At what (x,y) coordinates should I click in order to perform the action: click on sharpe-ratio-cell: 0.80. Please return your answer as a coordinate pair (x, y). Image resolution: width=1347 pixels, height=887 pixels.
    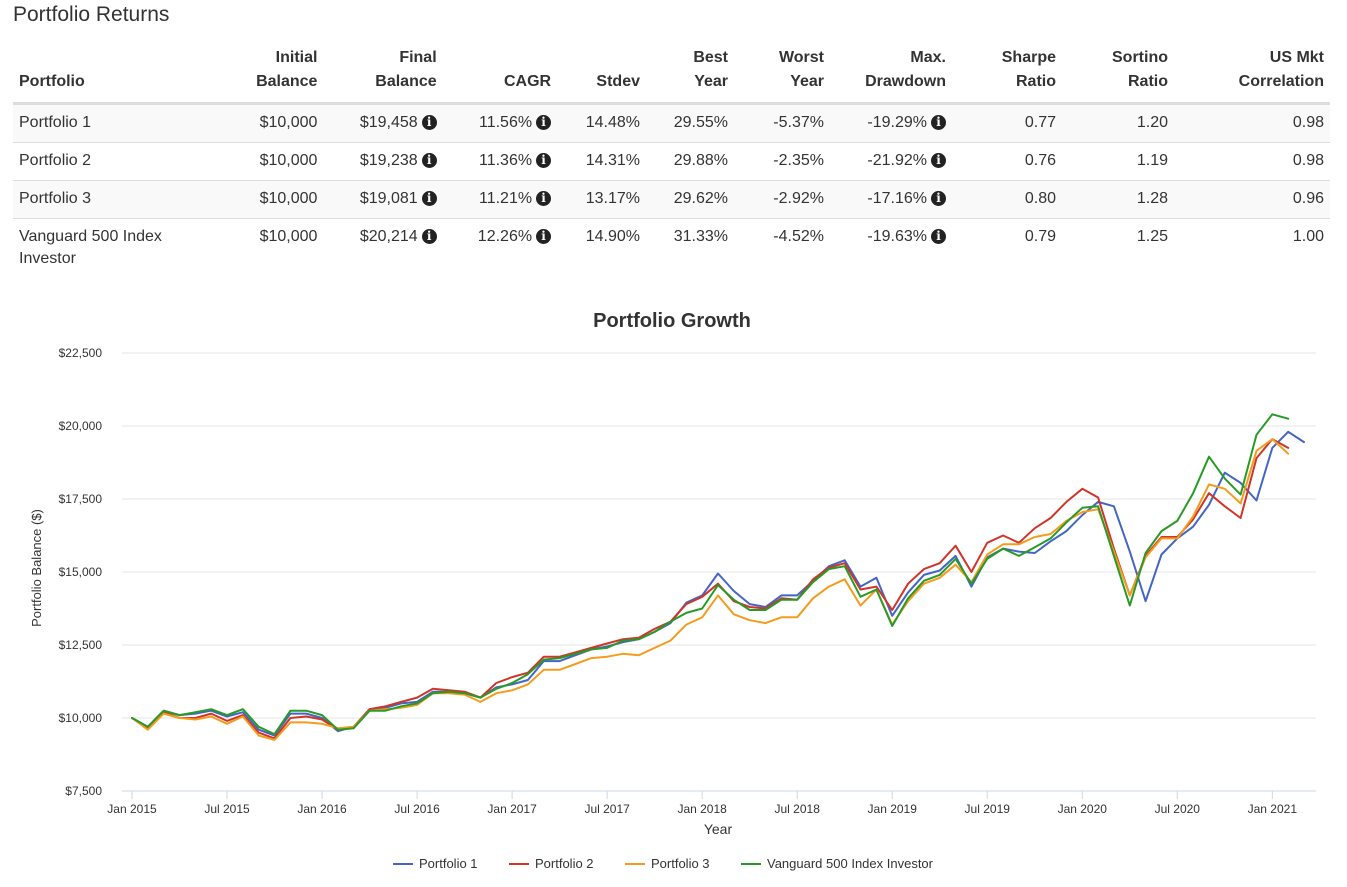
    Looking at the image, I should click on (1007, 199).